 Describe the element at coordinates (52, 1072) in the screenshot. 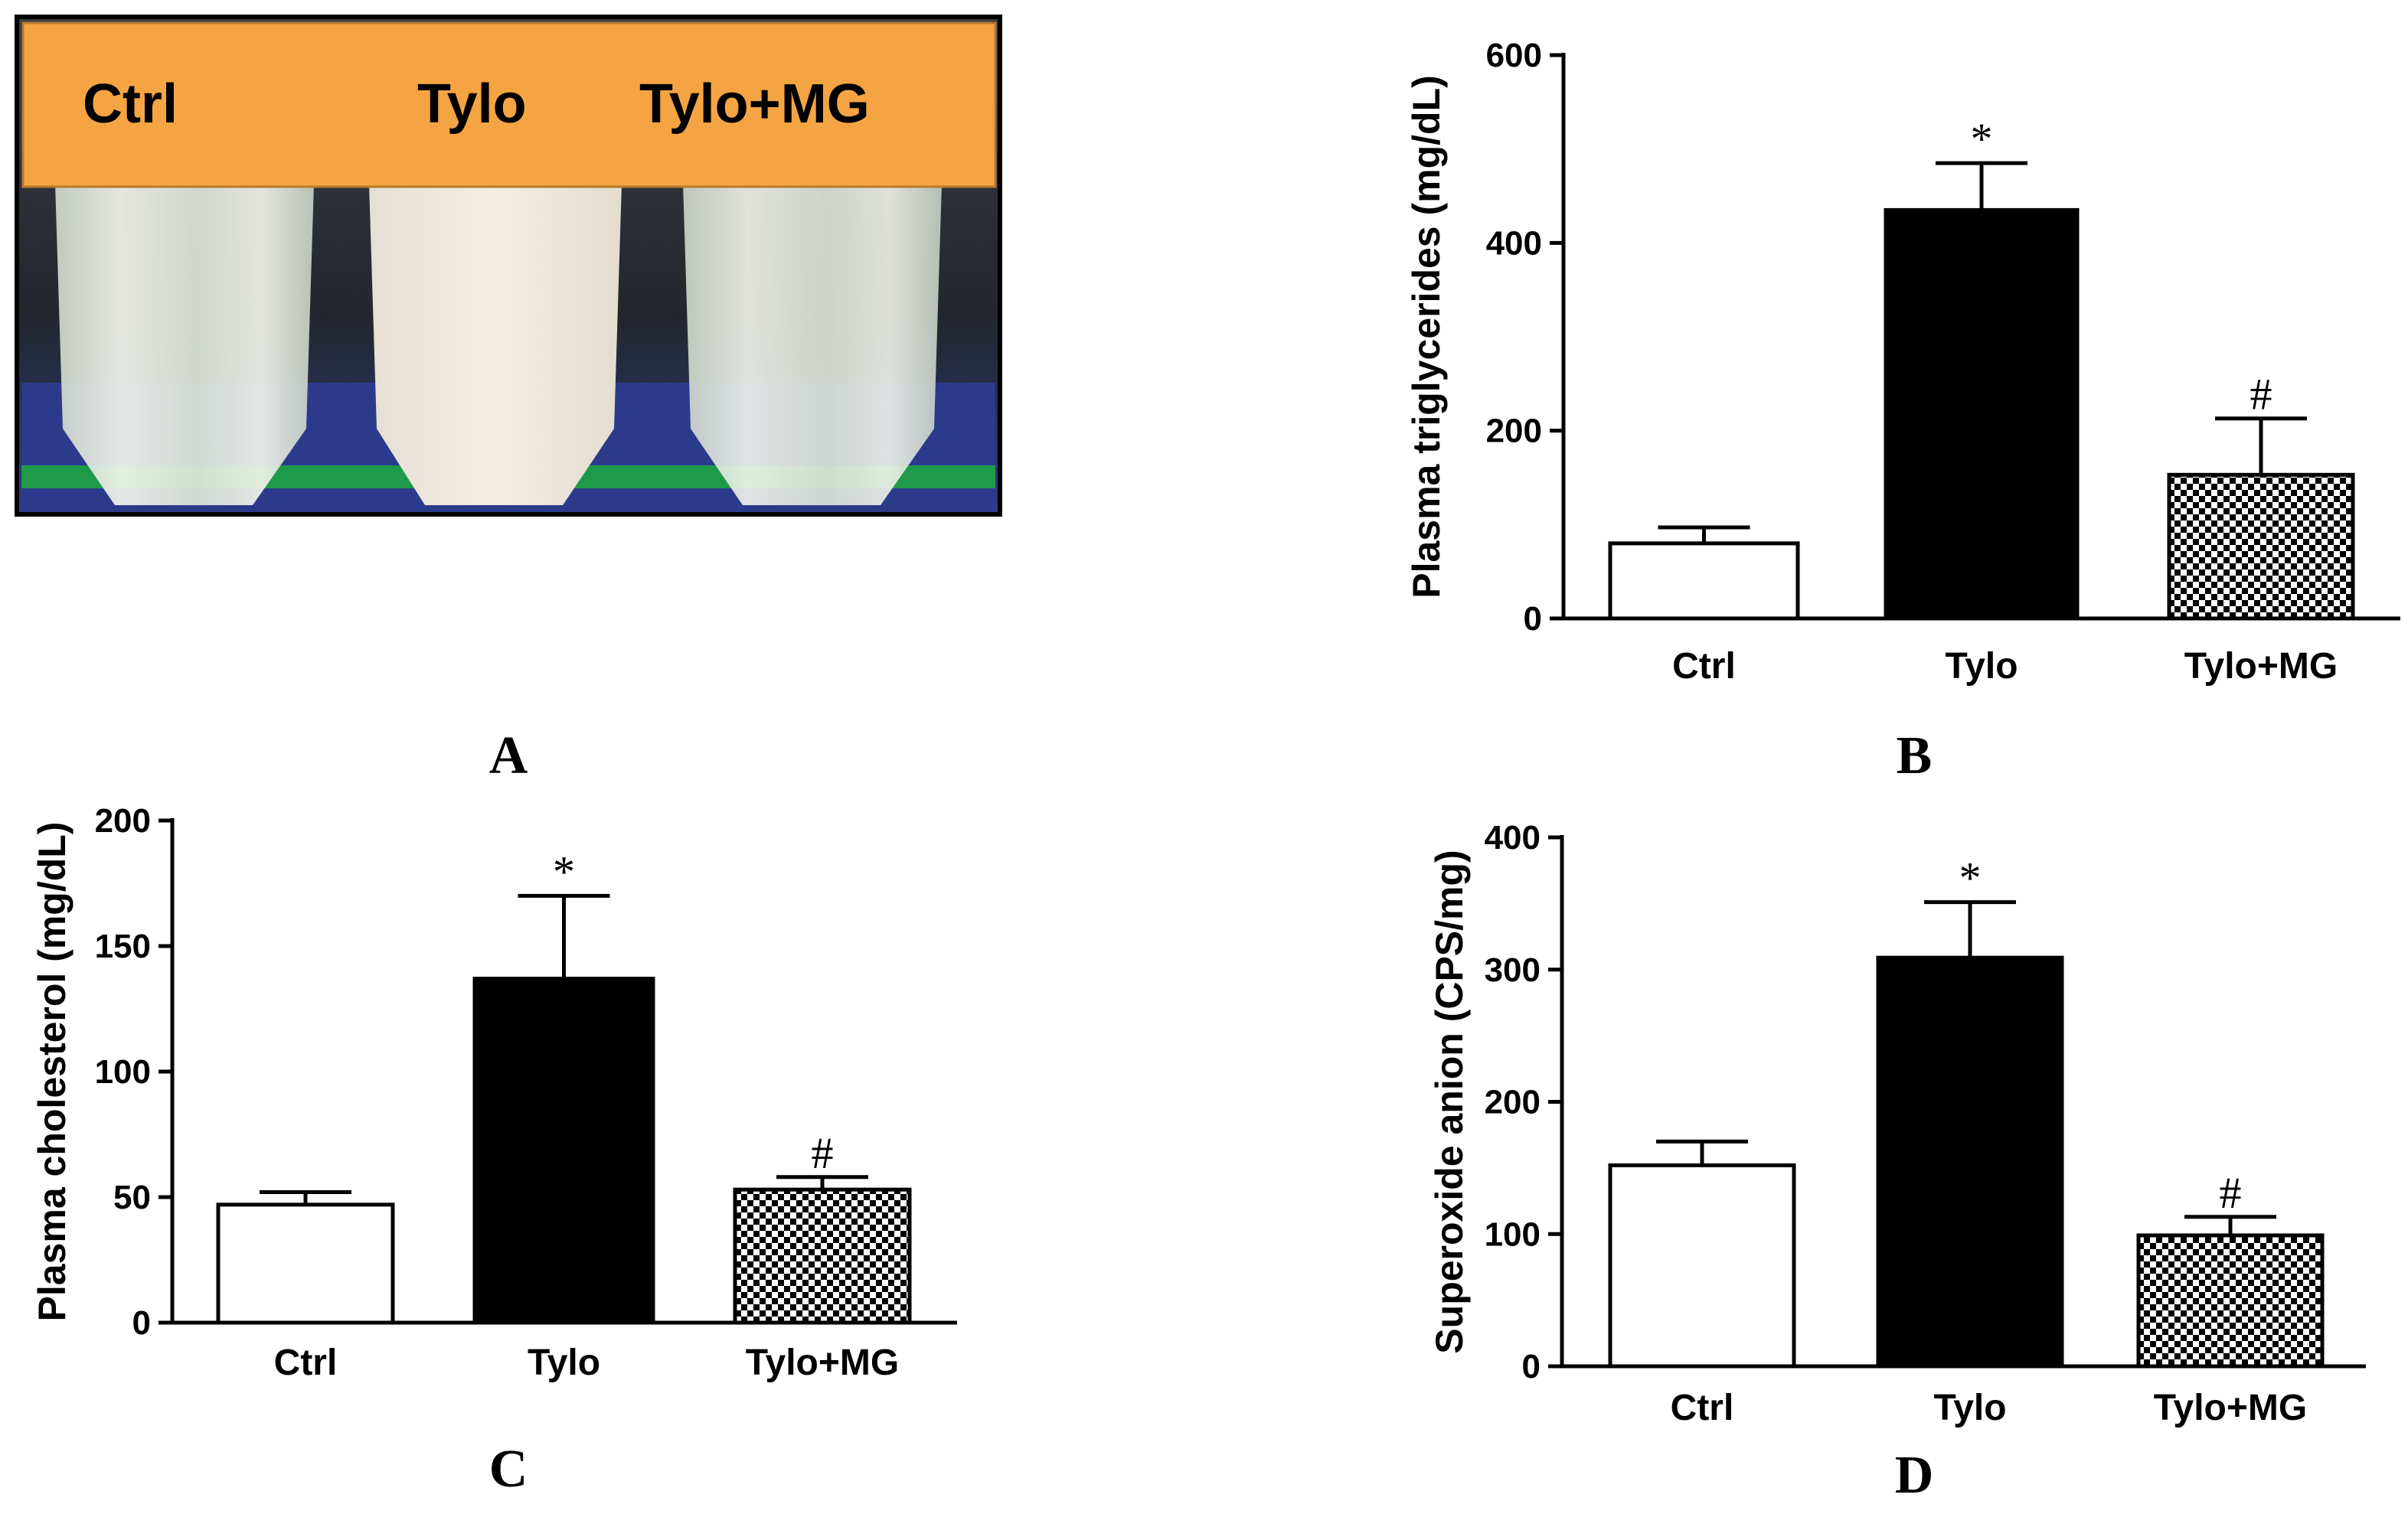

I see `y-axis-title: Plasma cholesterol (mg/dL)` at that location.